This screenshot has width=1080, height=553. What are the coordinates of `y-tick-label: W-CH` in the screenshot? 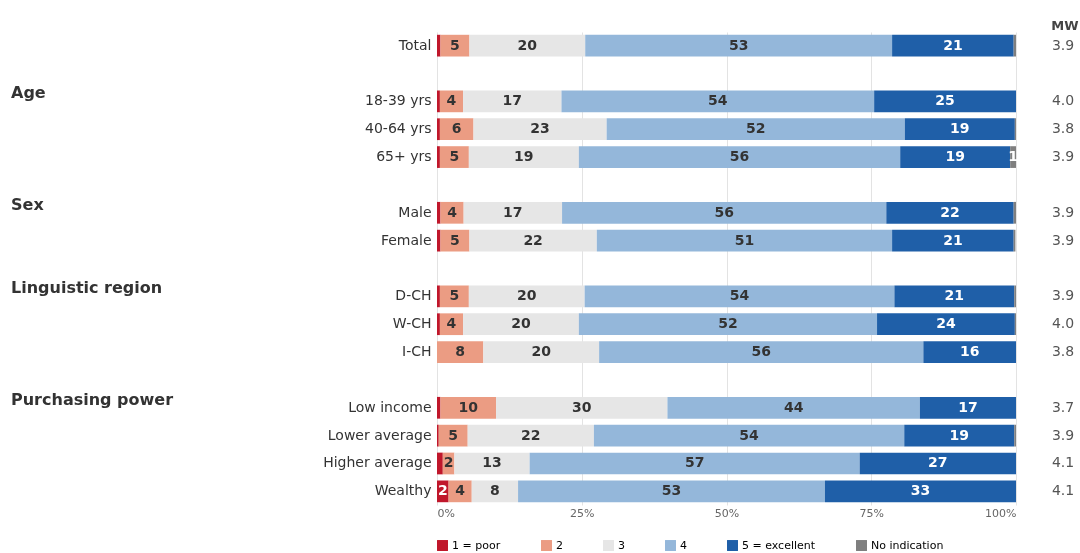 It's located at (412, 323).